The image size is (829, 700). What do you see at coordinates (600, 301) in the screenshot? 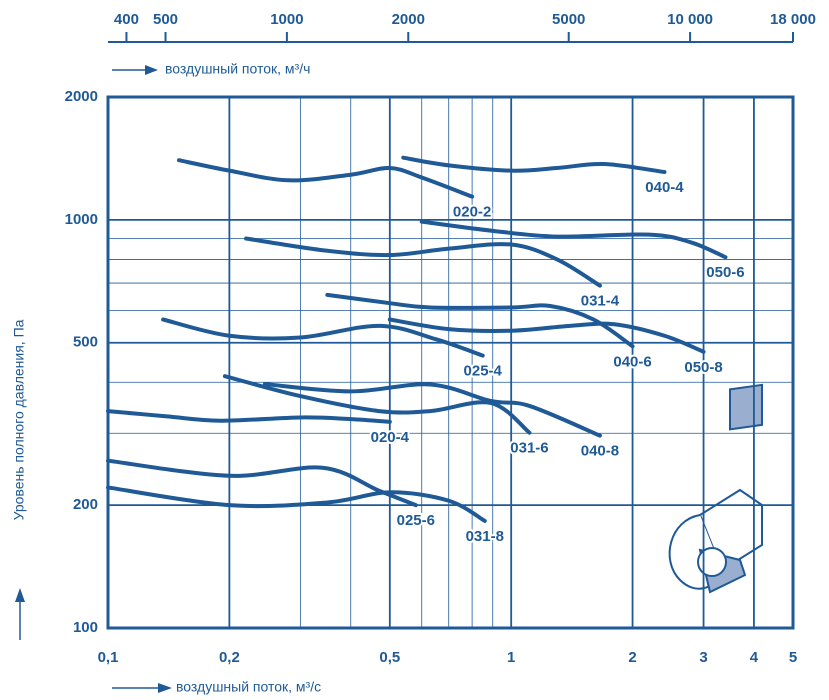
I see `curve-label: 031-4` at bounding box center [600, 301].